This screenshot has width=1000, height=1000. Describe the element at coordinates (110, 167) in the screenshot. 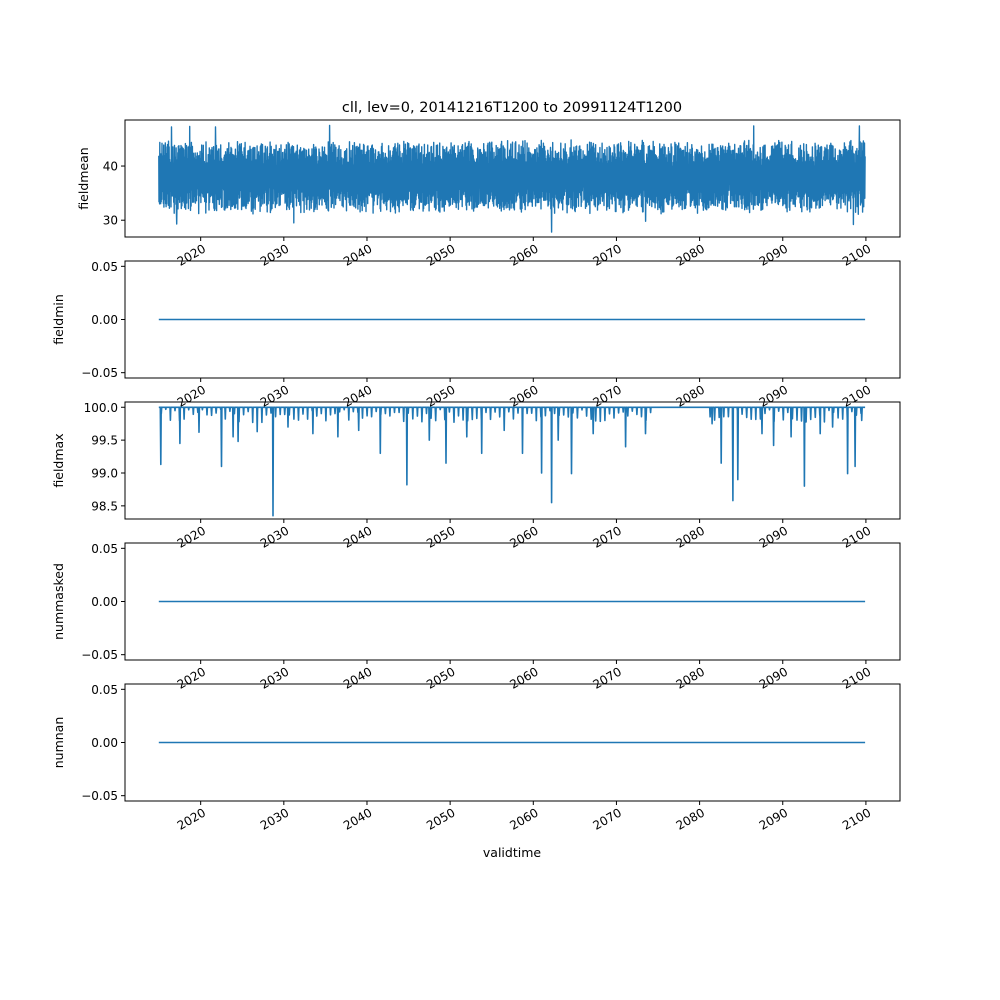

I see `fieldmean-ytick-label: 40` at that location.